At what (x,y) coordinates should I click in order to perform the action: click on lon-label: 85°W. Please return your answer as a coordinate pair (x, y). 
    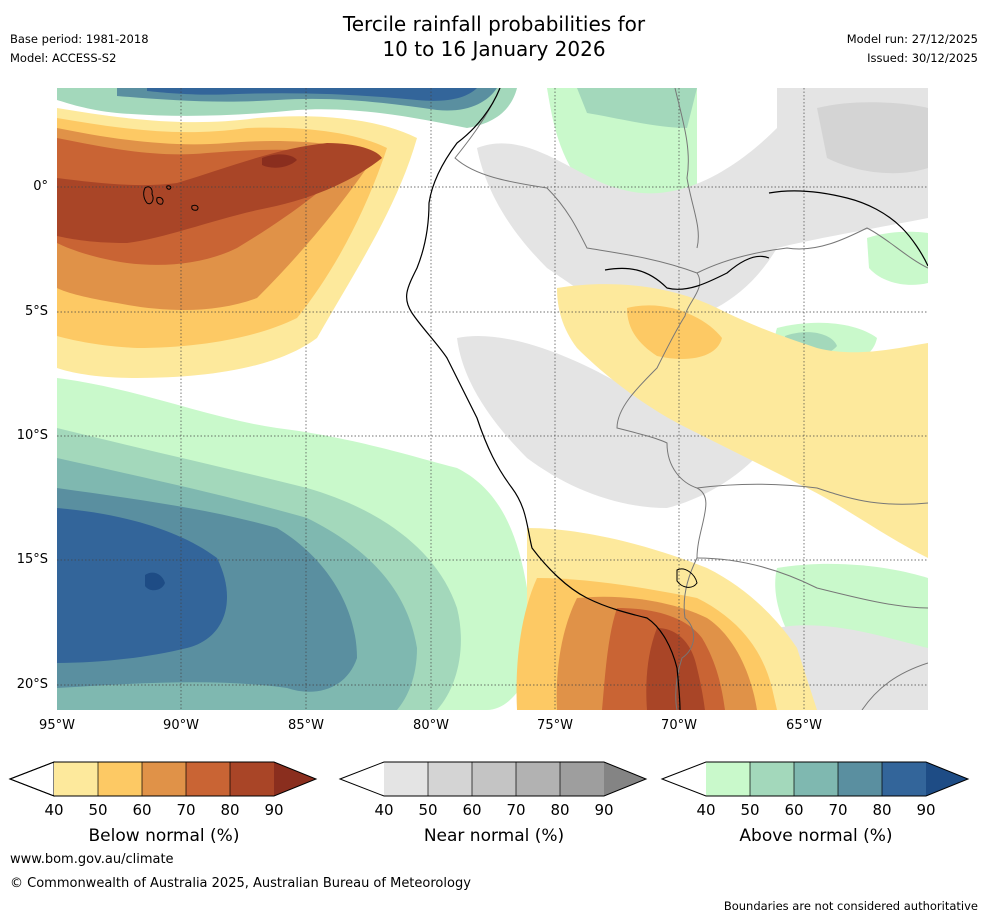
    Looking at the image, I should click on (306, 725).